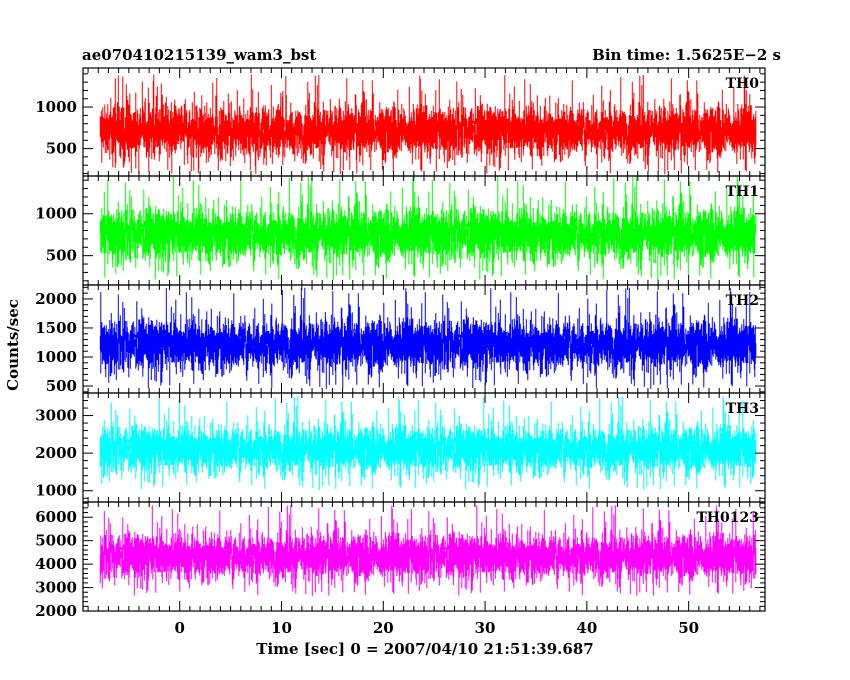 This screenshot has width=850, height=680. I want to click on x-tick-label: 50, so click(688, 628).